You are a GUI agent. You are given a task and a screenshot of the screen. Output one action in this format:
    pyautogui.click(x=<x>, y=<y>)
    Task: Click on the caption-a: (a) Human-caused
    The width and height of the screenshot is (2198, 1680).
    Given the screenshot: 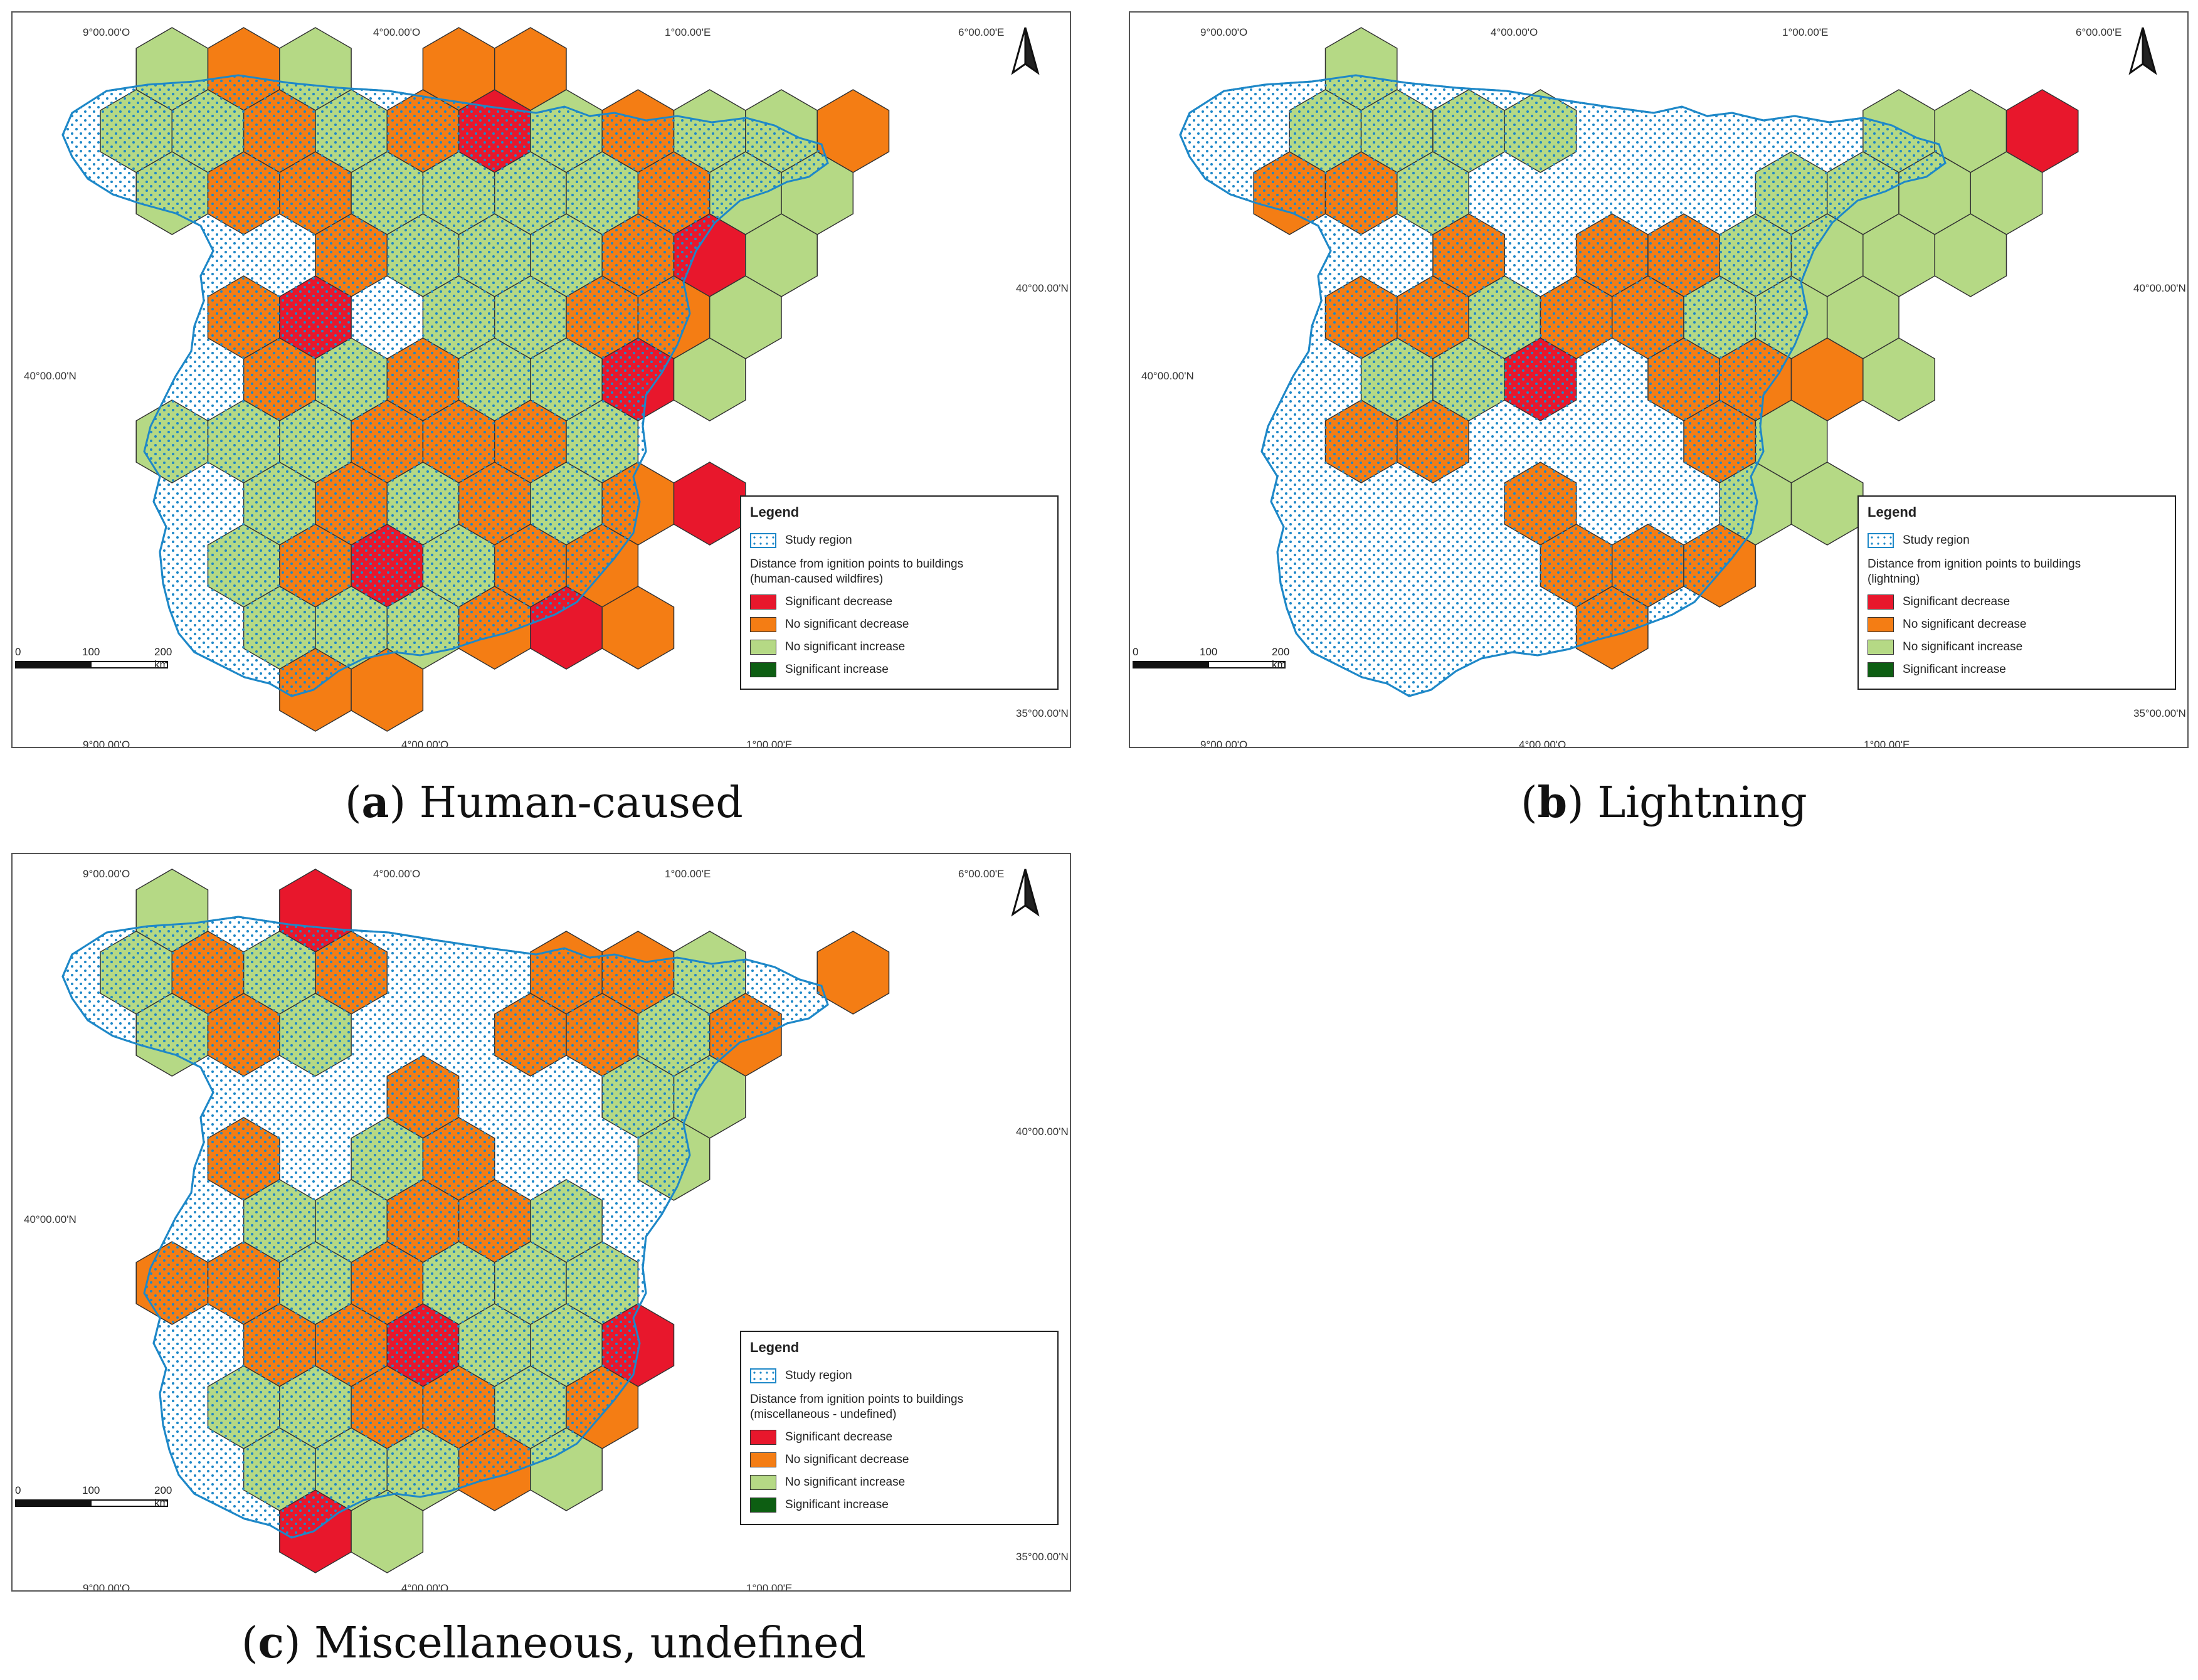 What is the action you would take?
    pyautogui.click(x=544, y=803)
    